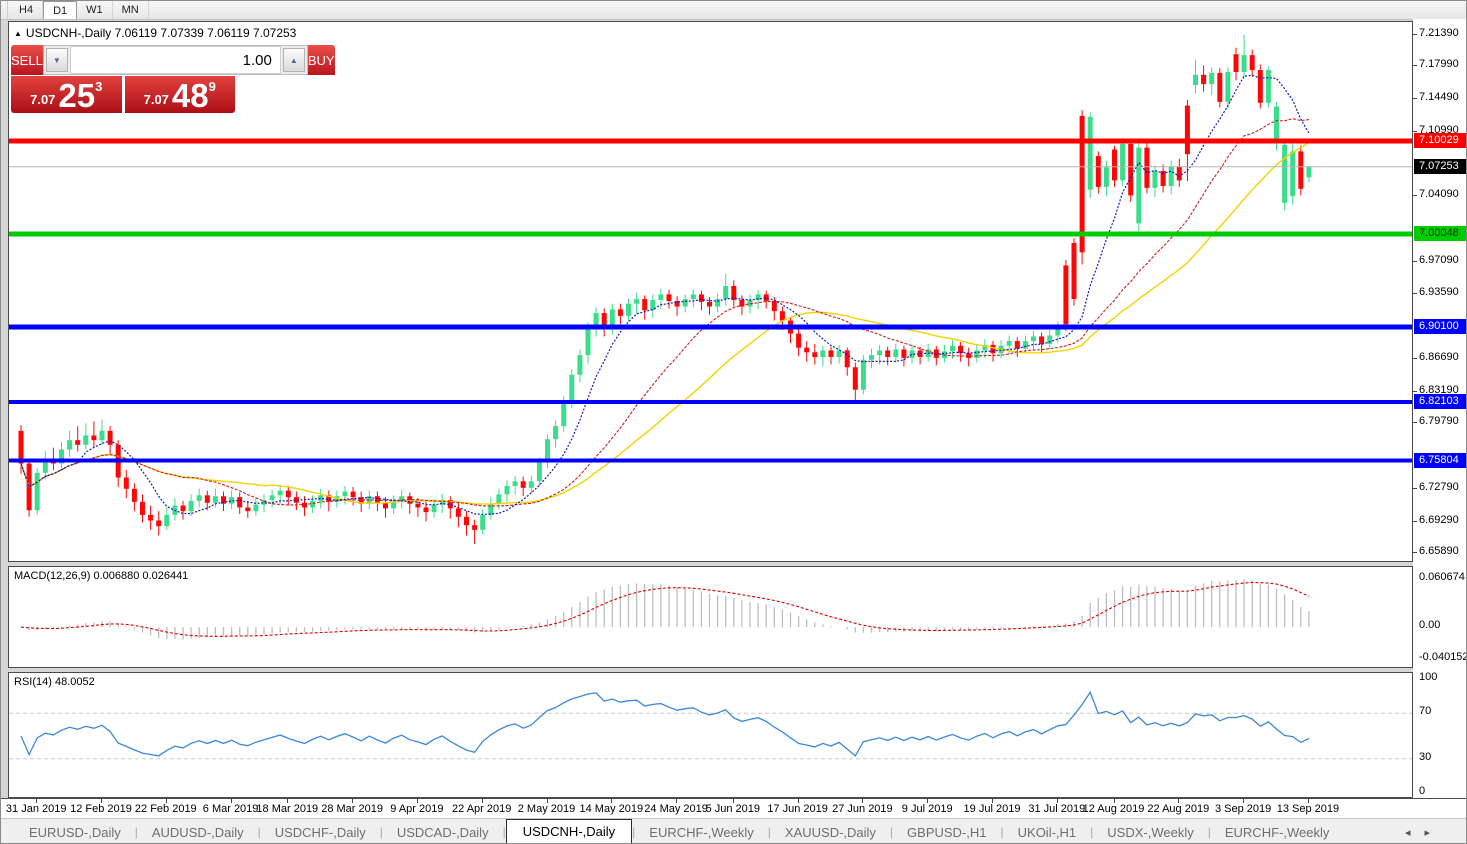  Describe the element at coordinates (131, 10) in the screenshot. I see `timeframe-button-mn: MN` at that location.